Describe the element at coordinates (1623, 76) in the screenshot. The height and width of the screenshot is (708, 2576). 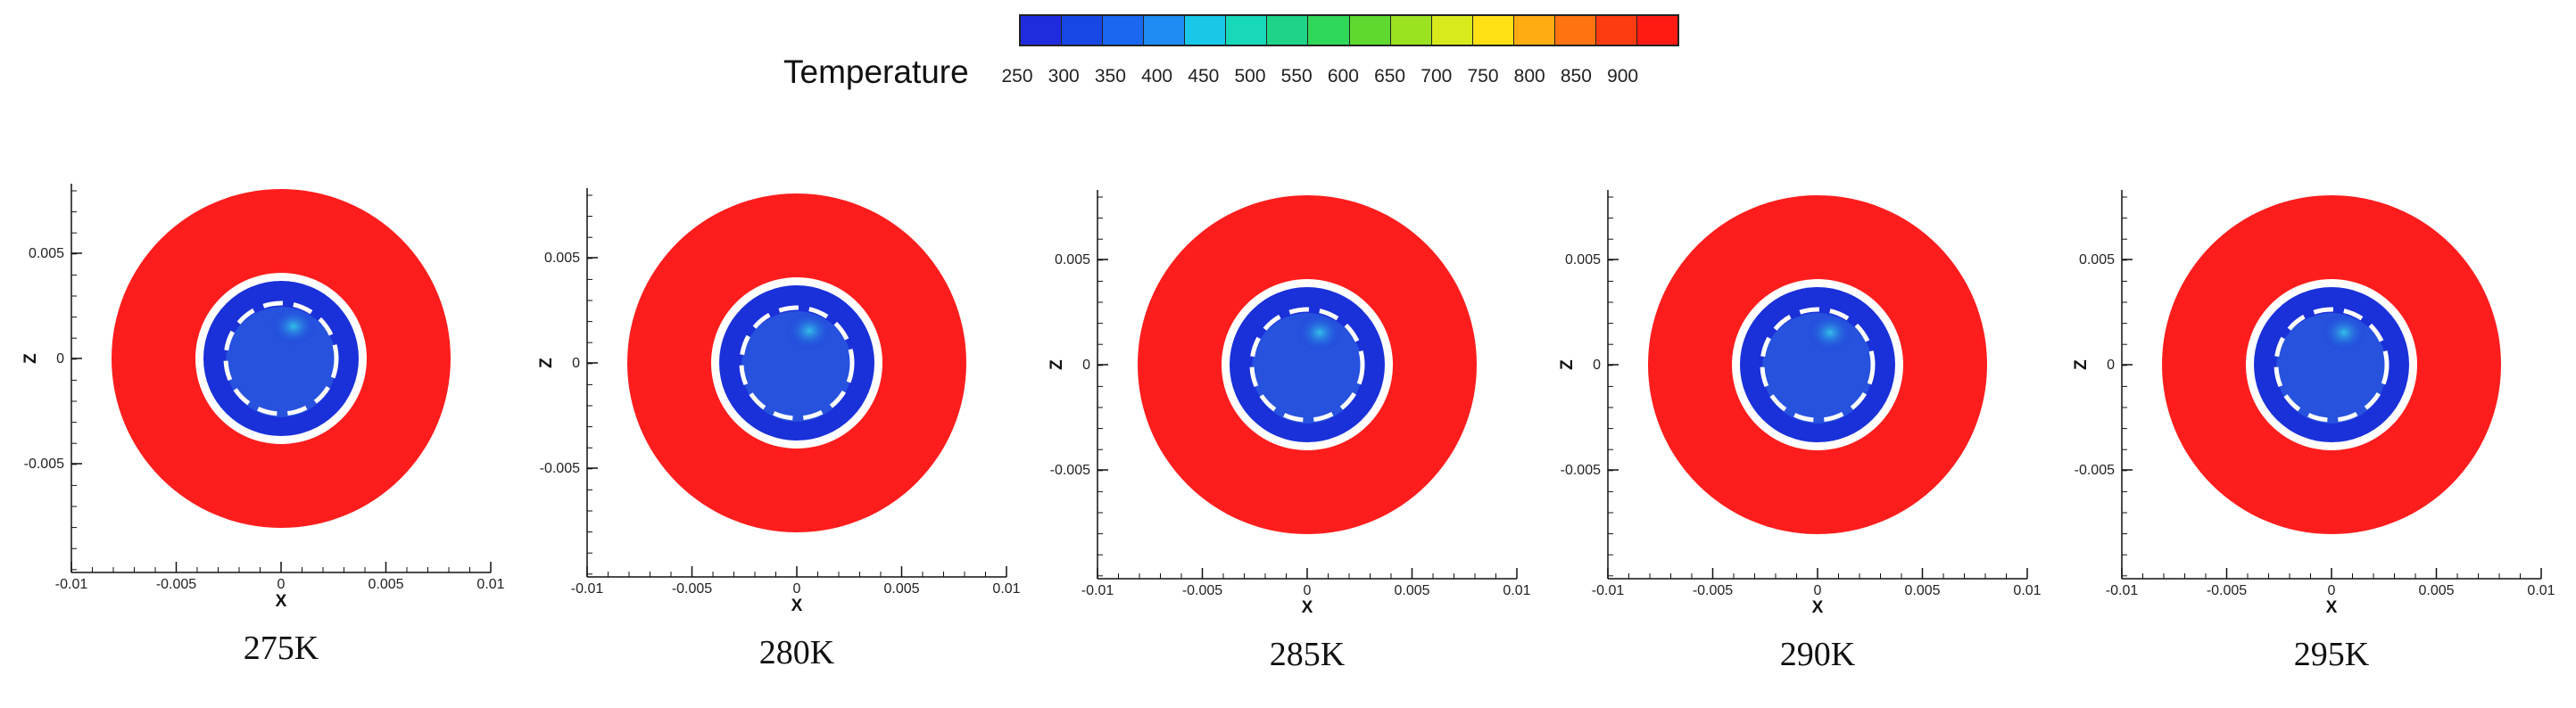
I see `colorbar-tick-label: 900` at that location.